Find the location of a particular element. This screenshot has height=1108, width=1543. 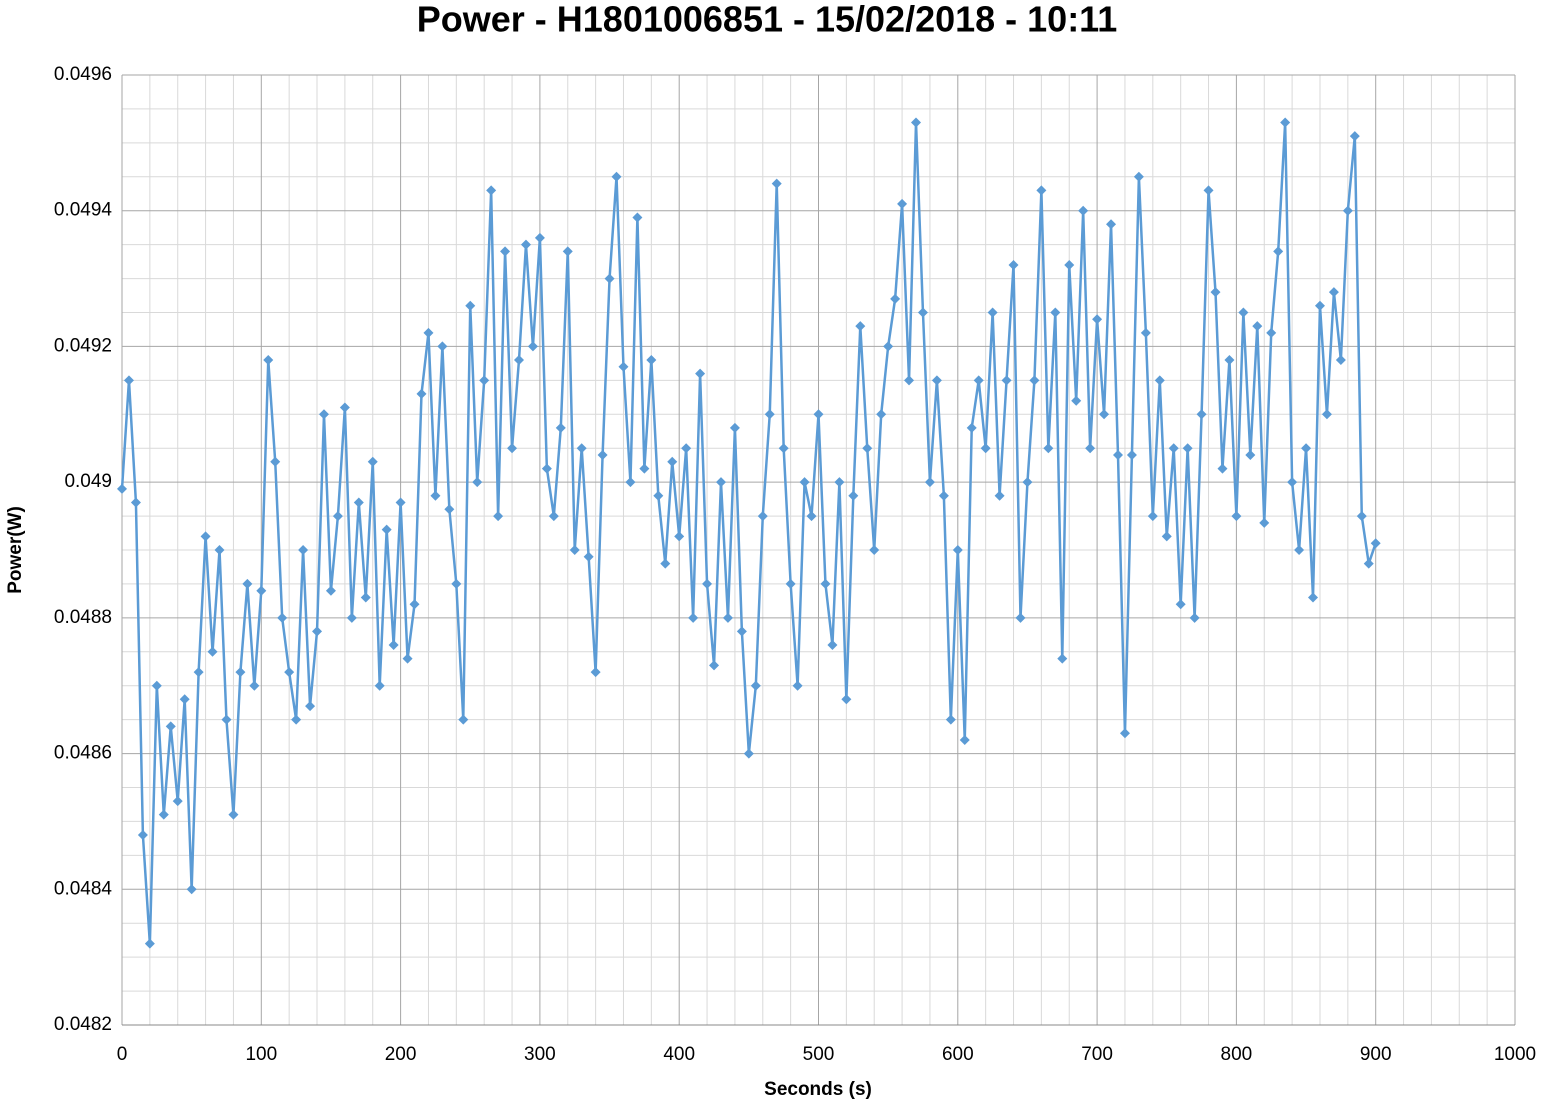

x-tick-label: 400 is located at coordinates (679, 1054).